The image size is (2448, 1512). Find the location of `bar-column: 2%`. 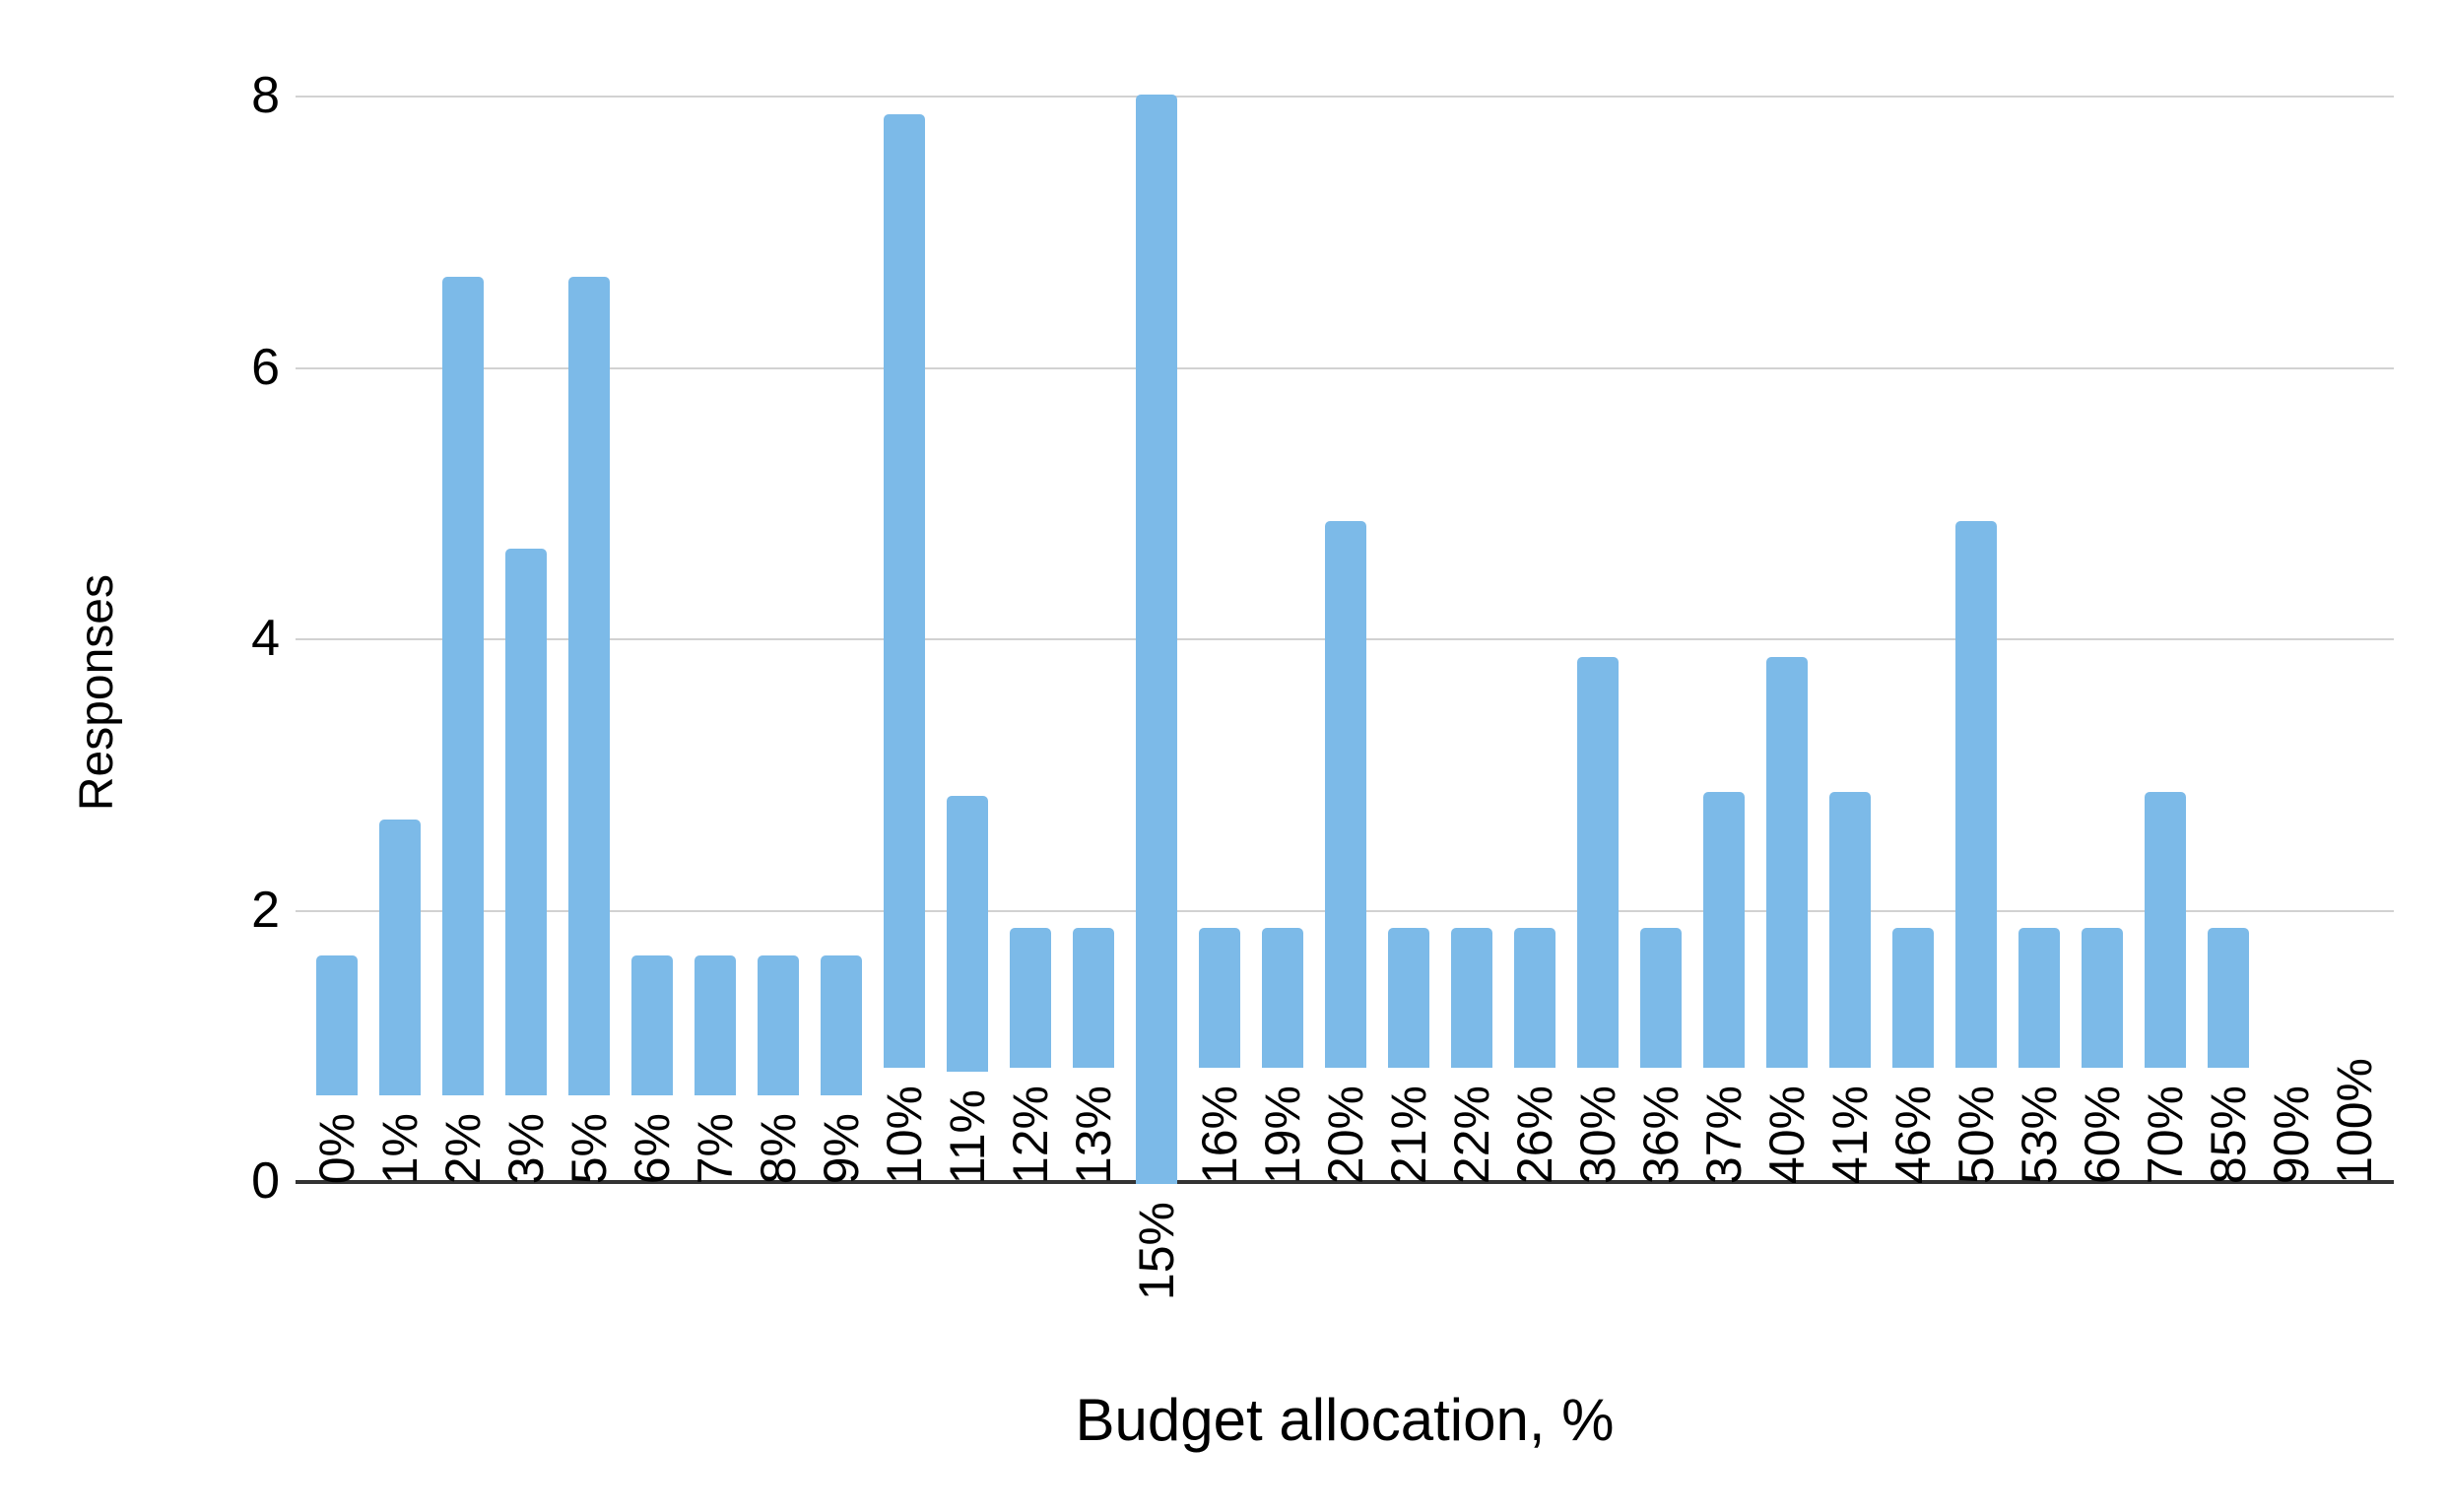

bar-column: 2% is located at coordinates (463, 640).